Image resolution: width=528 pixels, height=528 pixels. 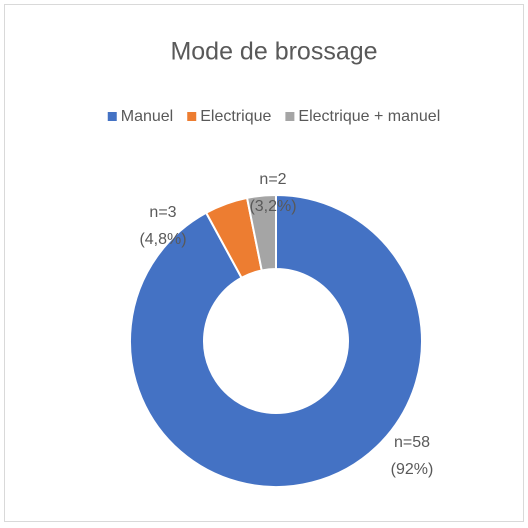 What do you see at coordinates (235, 116) in the screenshot?
I see `legend-label: Electrique` at bounding box center [235, 116].